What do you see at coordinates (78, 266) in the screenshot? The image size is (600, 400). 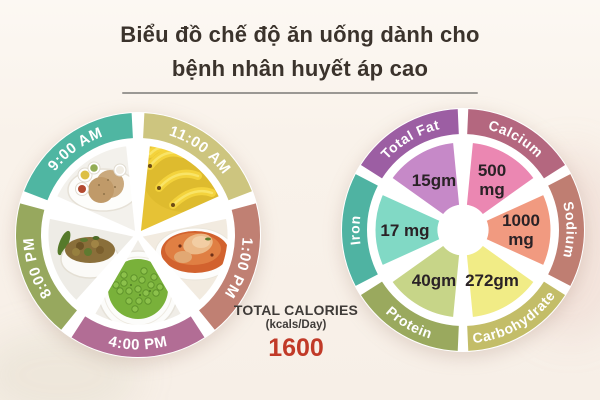 I see `meal-clock-segment-8-00-pm: 8:00 PM` at bounding box center [78, 266].